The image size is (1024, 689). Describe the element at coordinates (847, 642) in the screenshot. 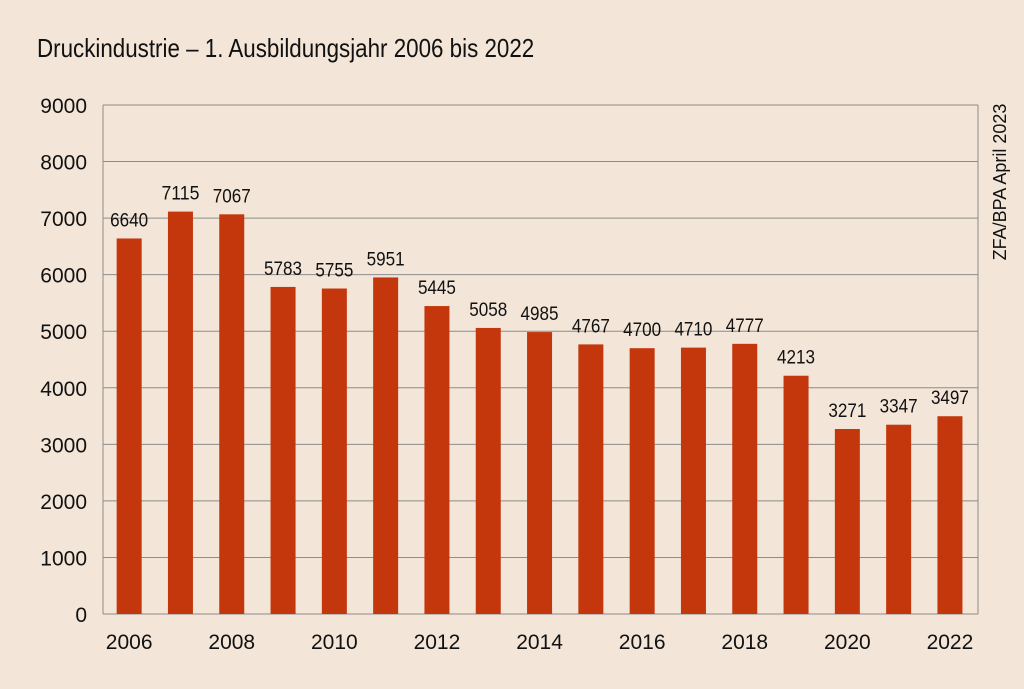

I see `x-tick-label: 2020` at that location.